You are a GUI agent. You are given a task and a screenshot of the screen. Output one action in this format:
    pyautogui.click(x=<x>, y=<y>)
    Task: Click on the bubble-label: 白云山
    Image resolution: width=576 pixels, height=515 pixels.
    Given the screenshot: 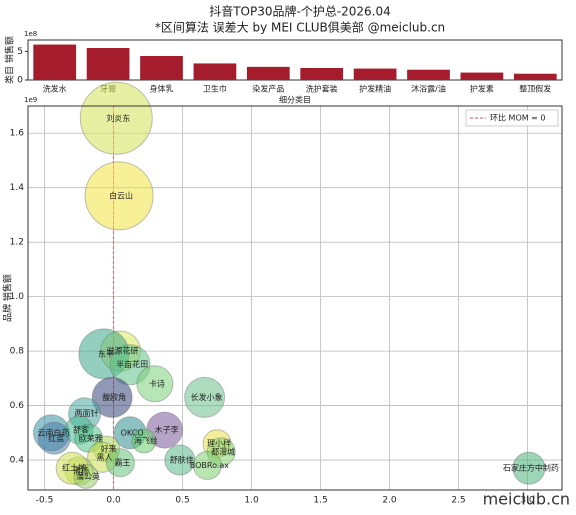 What is the action you would take?
    pyautogui.click(x=121, y=195)
    